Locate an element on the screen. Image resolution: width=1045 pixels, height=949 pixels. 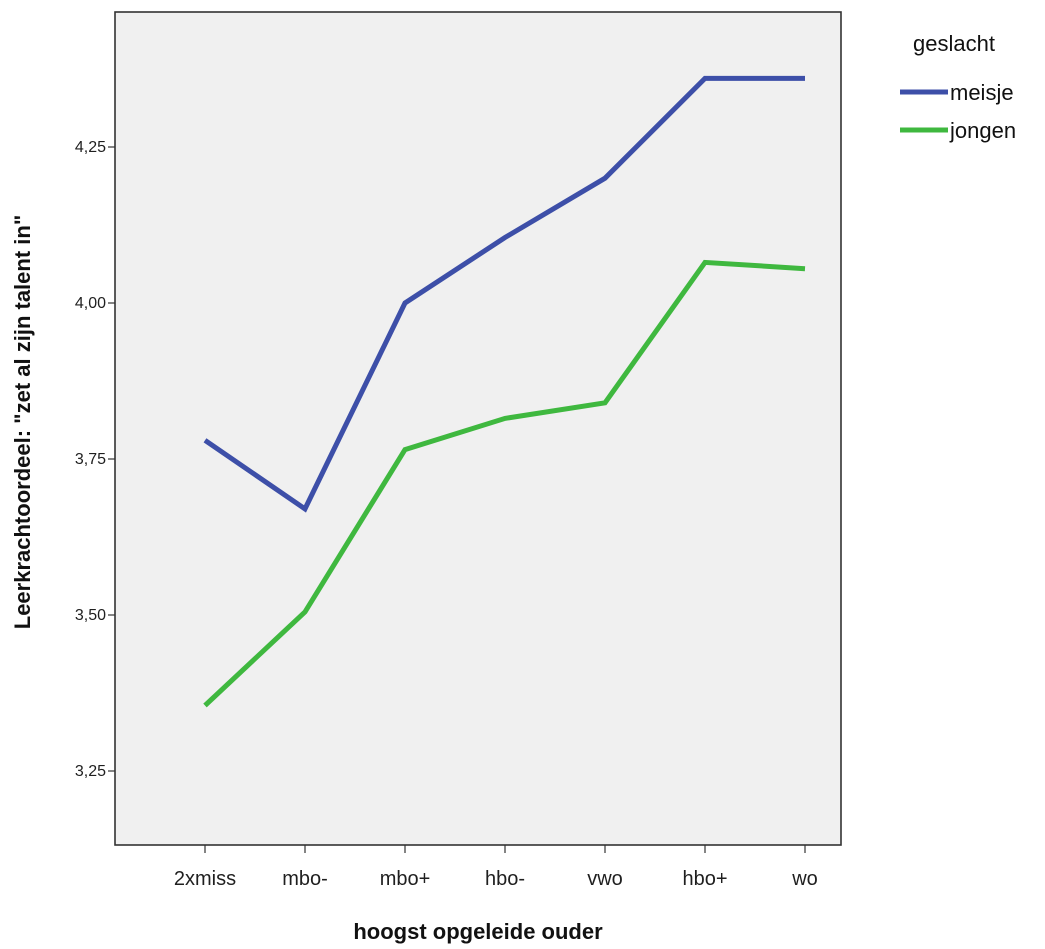
x-axis: 2xmiss mbo-mbo+ hbo-vwo hbo+ wo is located at coordinates (496, 867).